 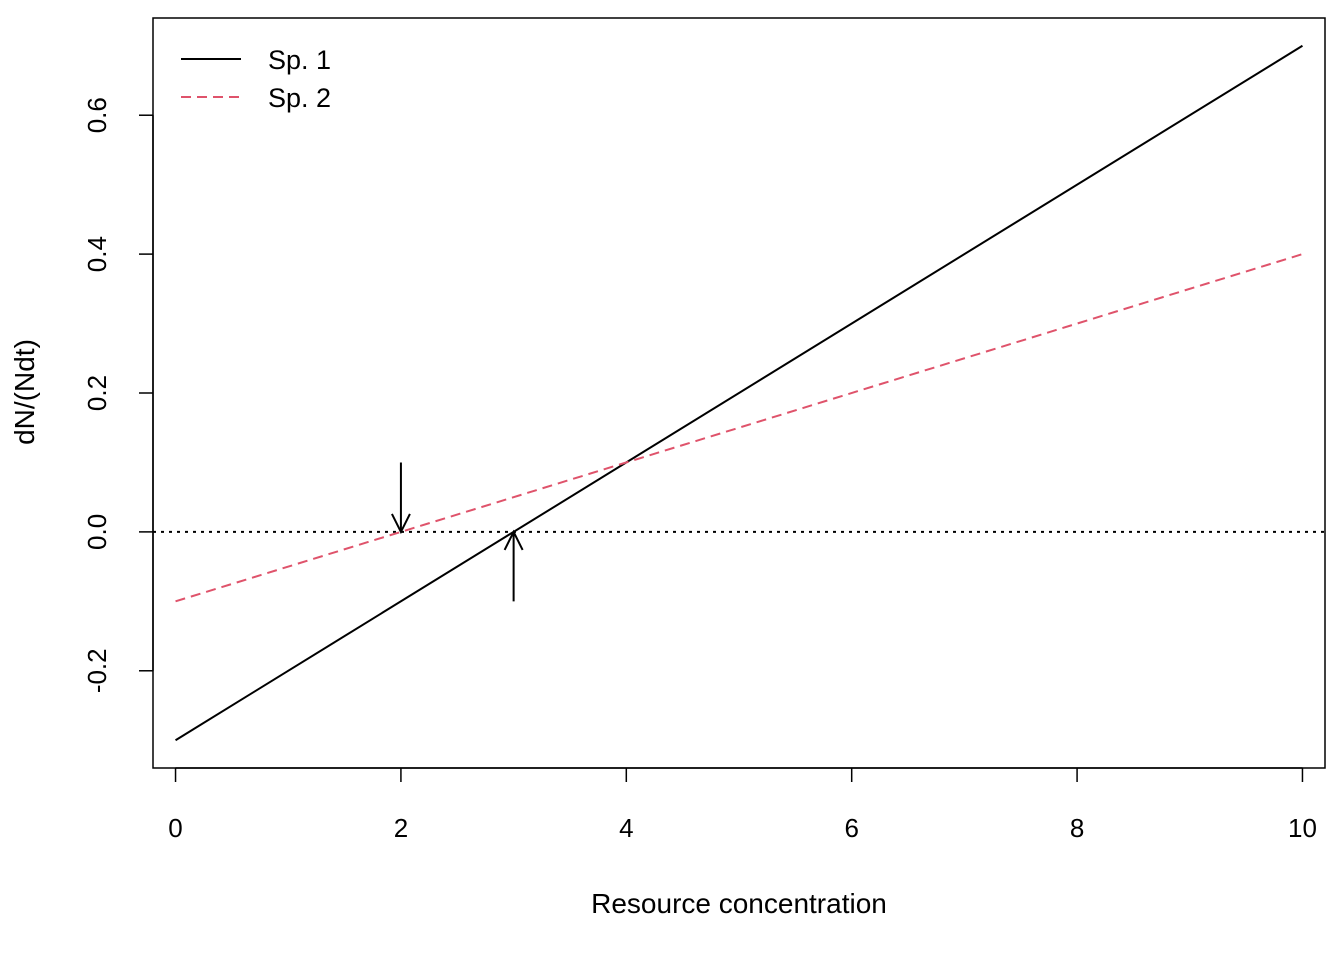 What do you see at coordinates (299, 60) in the screenshot?
I see `legend-label-sp1: Sp. 1` at bounding box center [299, 60].